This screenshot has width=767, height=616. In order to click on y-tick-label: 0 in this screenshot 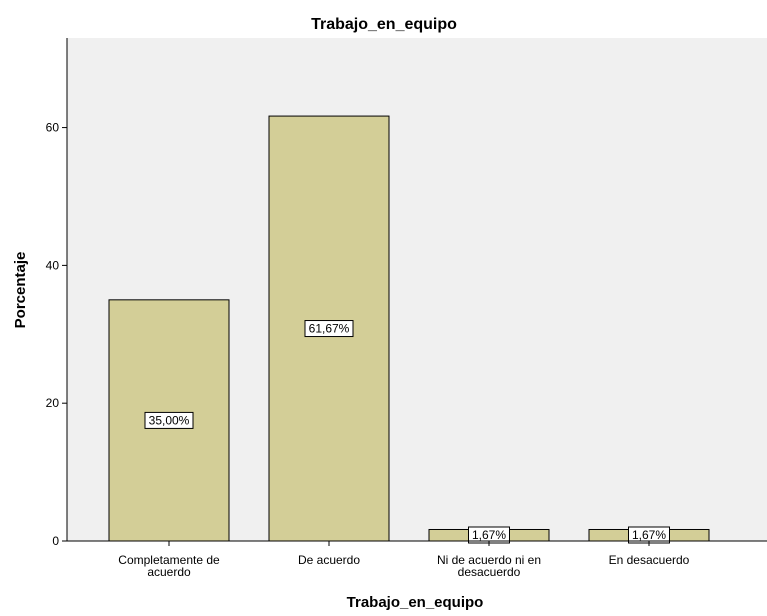, I will do `click(55, 541)`.